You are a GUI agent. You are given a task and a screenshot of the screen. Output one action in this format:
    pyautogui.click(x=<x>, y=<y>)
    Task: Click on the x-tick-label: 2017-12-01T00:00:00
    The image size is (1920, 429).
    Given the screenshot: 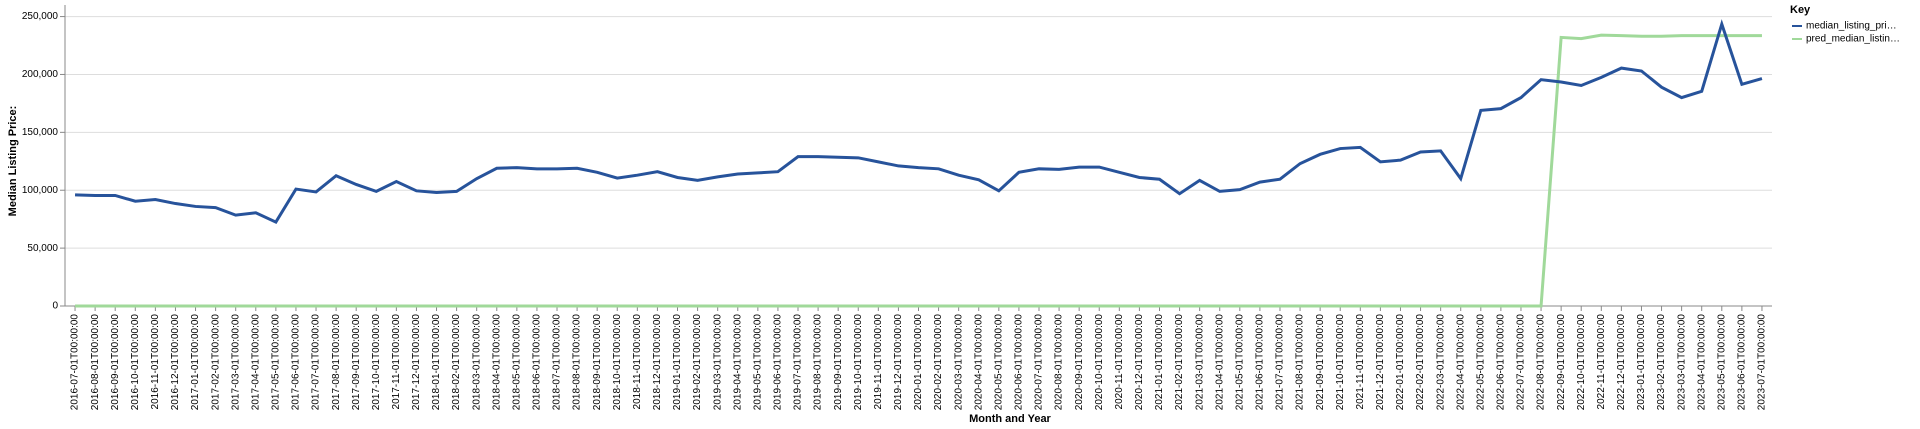 What is the action you would take?
    pyautogui.click(x=416, y=362)
    